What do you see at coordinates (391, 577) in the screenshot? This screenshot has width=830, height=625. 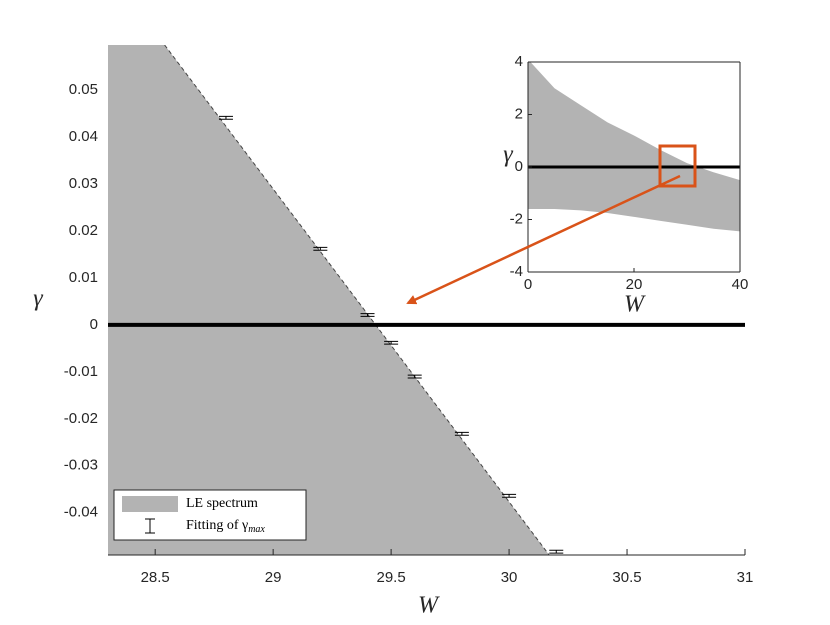 I see `x-tick-label: 29.5` at bounding box center [391, 577].